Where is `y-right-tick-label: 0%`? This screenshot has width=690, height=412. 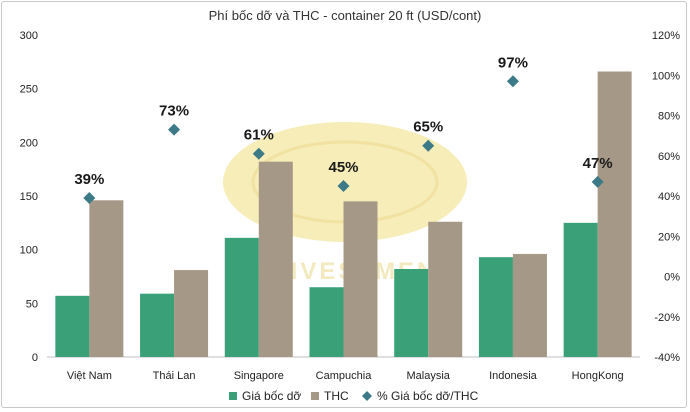 y-right-tick-label: 0% is located at coordinates (672, 278).